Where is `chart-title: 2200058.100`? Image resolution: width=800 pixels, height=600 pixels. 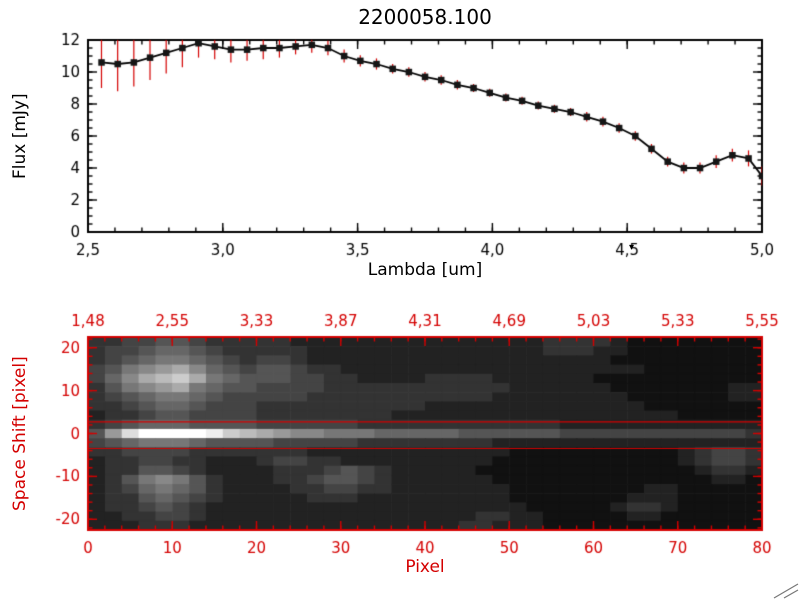
chart-title: 2200058.100 is located at coordinates (425, 17).